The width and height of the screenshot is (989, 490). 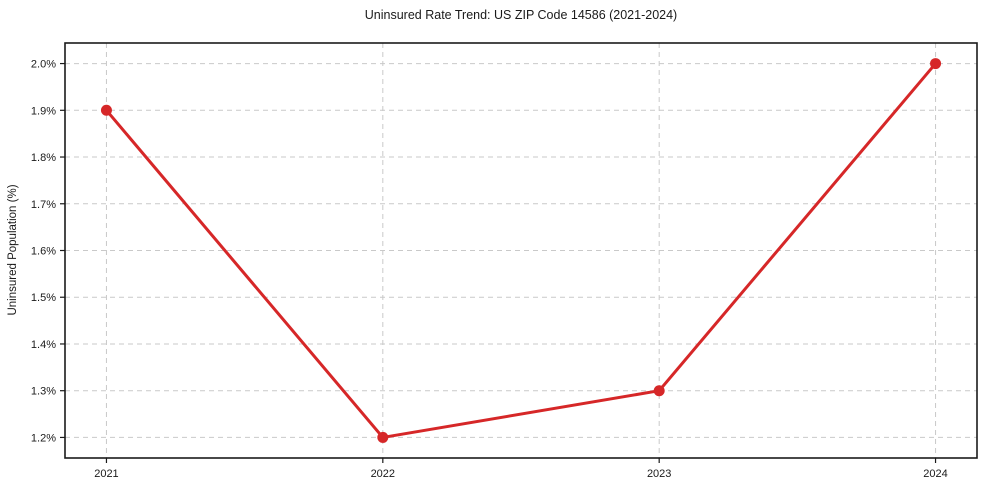 I want to click on y-tick-label: 1.5%, so click(x=43, y=298).